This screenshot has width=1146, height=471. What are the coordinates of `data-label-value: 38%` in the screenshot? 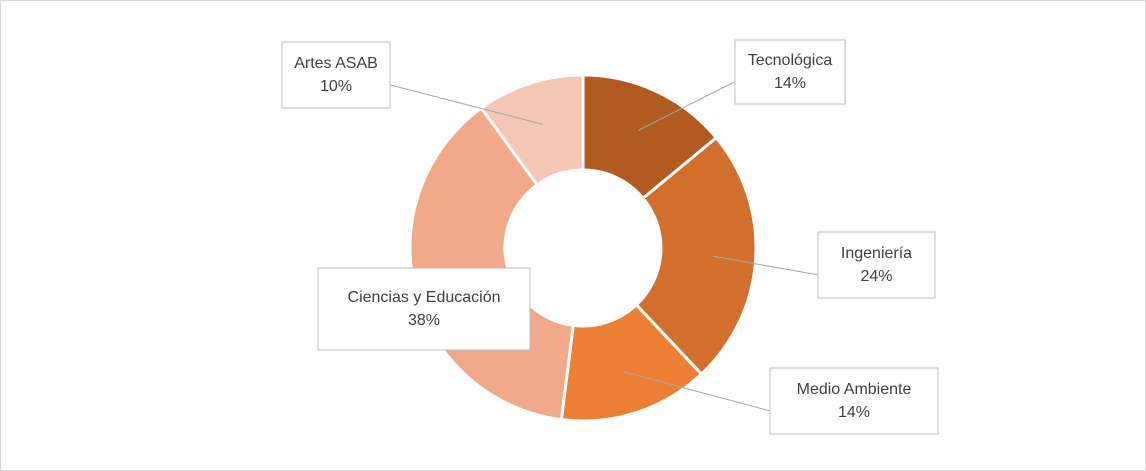 It's located at (424, 320).